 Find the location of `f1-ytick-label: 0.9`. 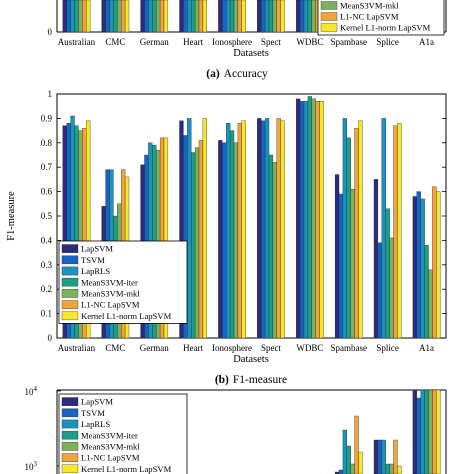

f1-ytick-label: 0.9 is located at coordinates (47, 118).